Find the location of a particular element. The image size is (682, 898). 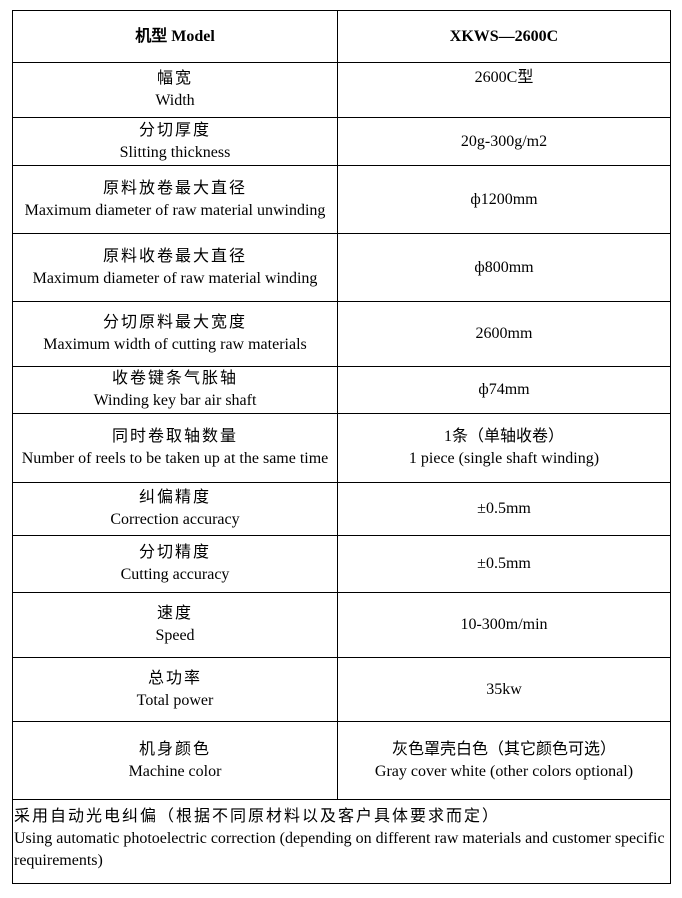

spec-value-main: 1条（单轴收卷） is located at coordinates (503, 436).